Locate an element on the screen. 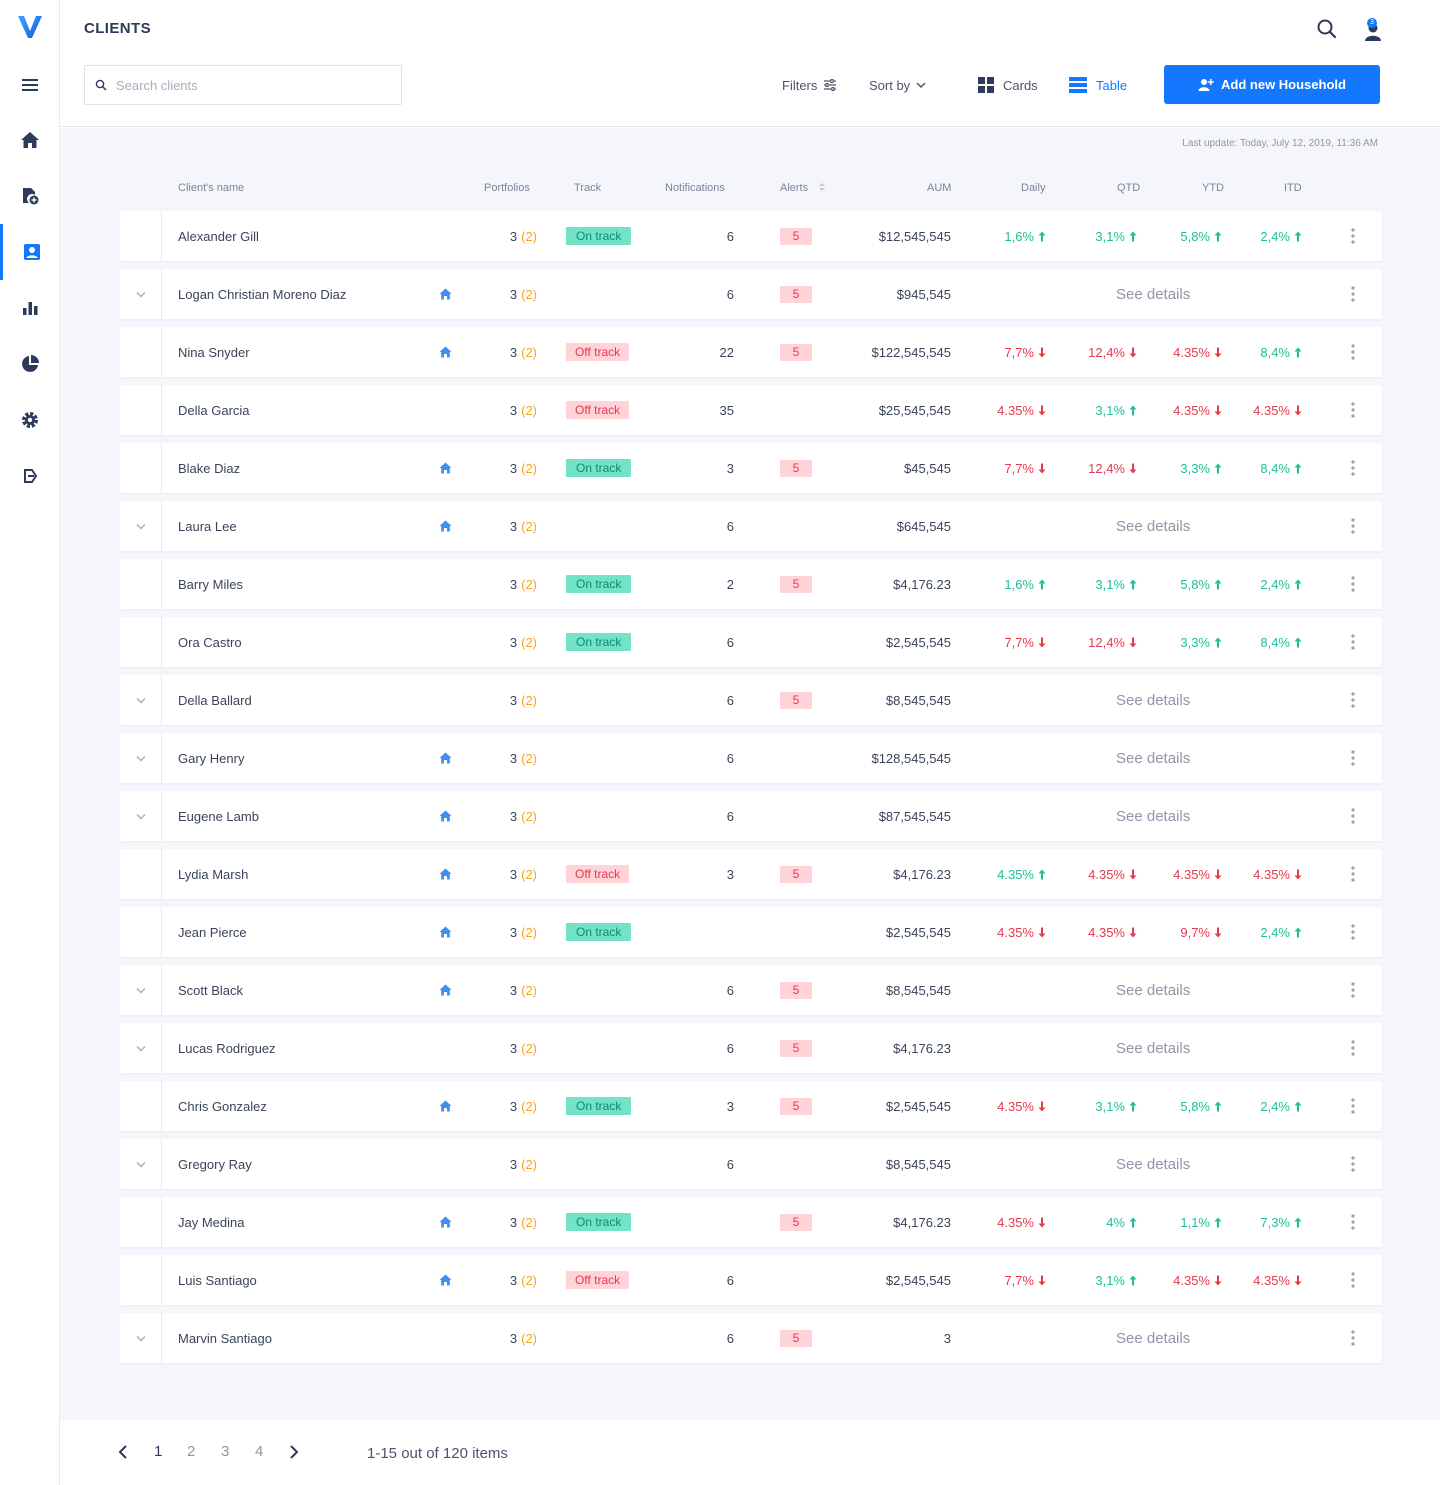  page-2: 2 is located at coordinates (191, 1451).